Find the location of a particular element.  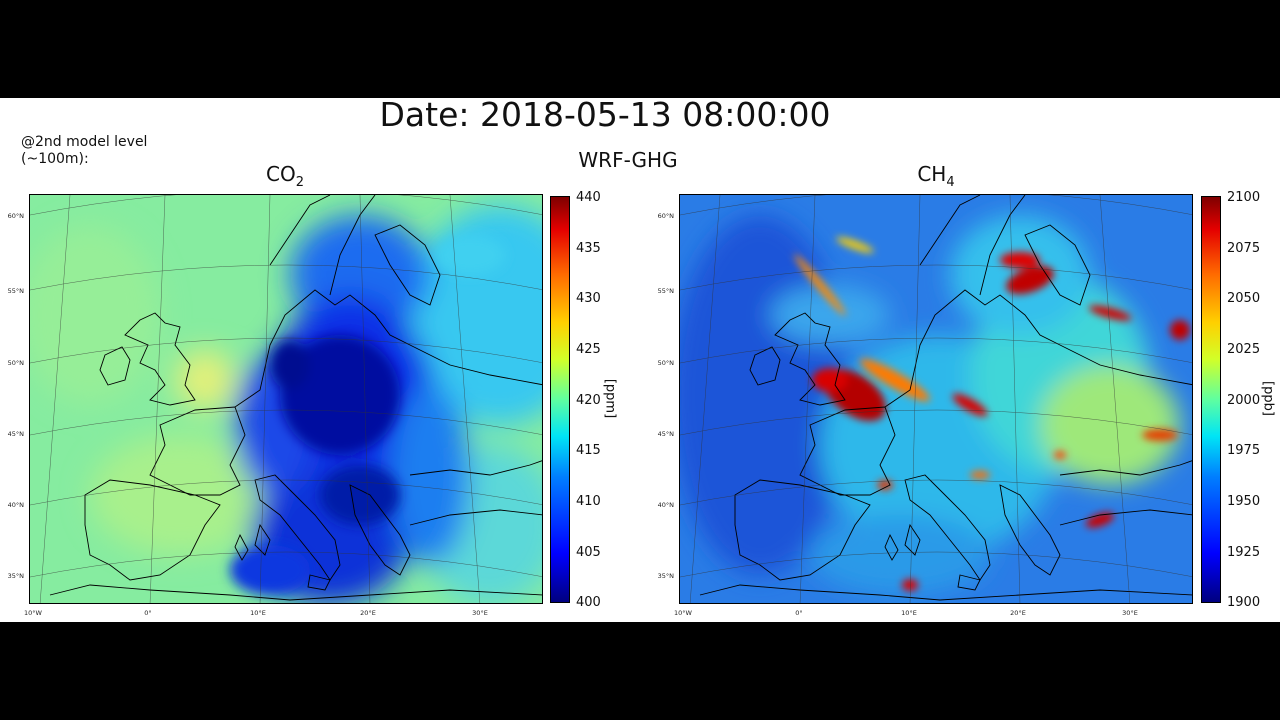

co2-lat-label-35: 35°N is located at coordinates (15, 576).